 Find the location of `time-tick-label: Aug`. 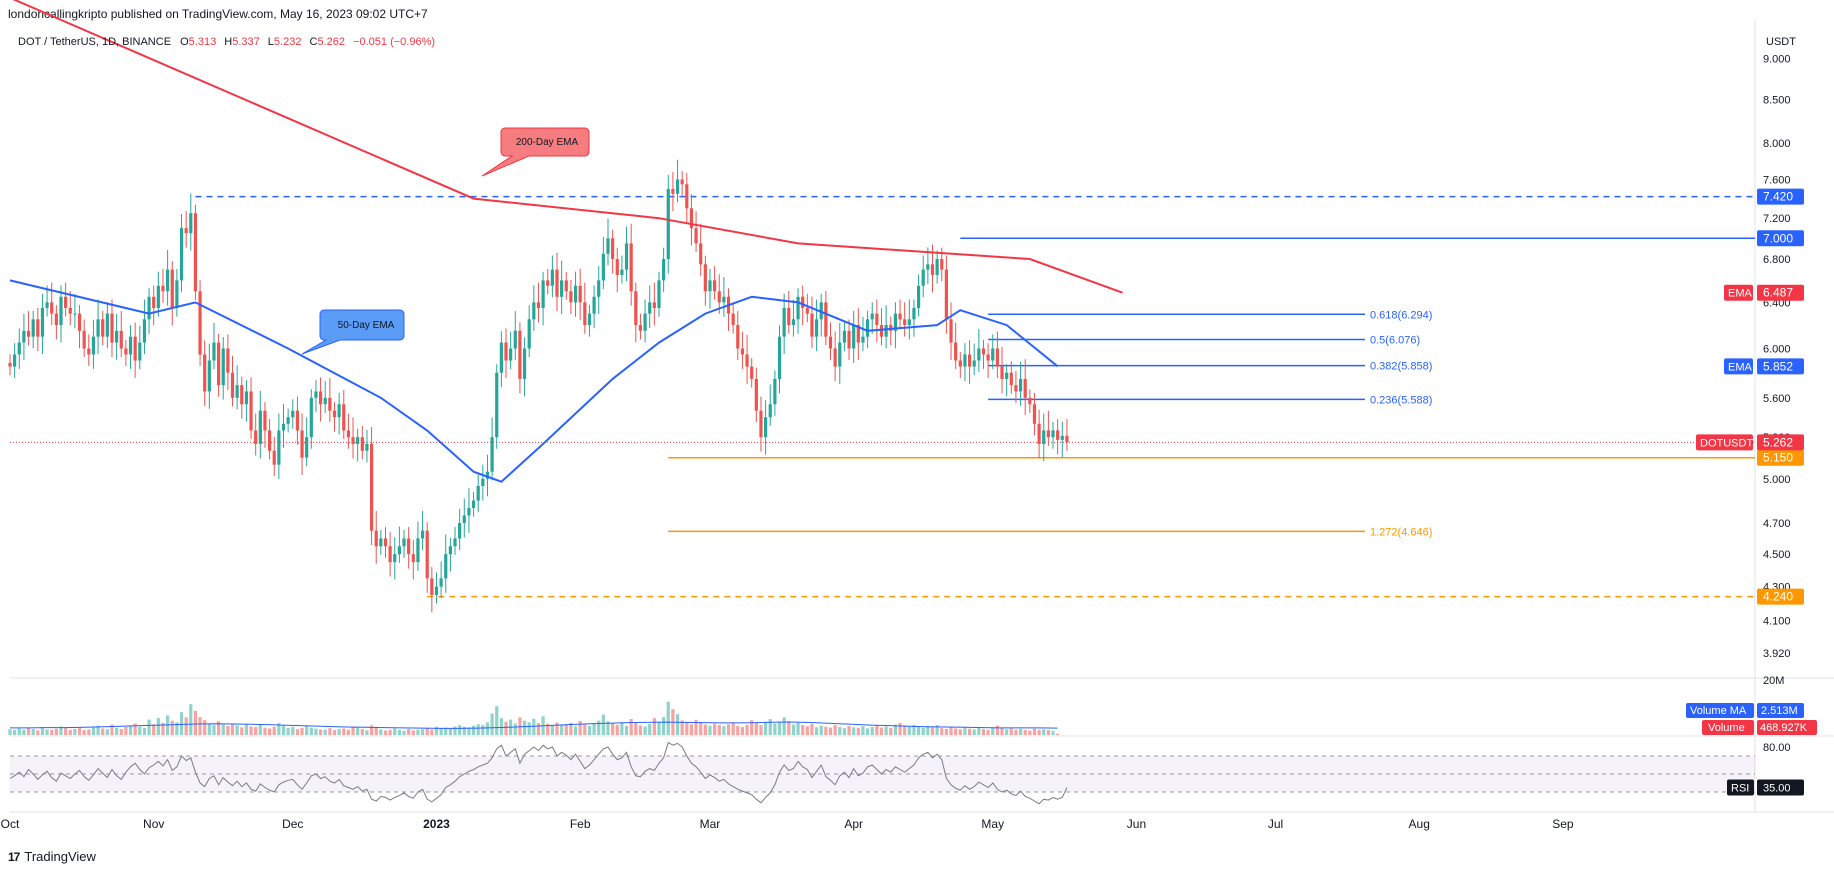

time-tick-label: Aug is located at coordinates (1419, 824).